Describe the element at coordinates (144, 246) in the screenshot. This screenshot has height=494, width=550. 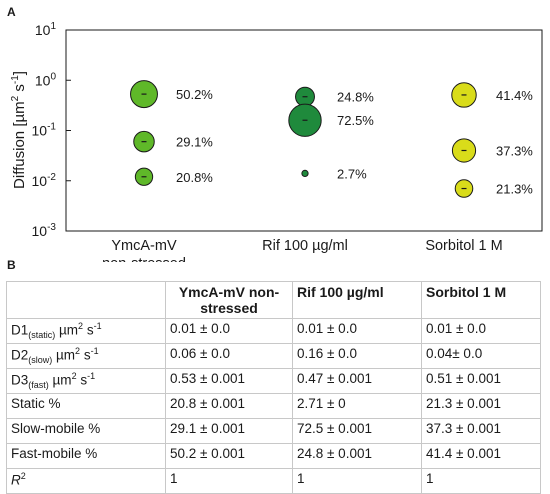
I see `x-category-label: YmcA-mV` at that location.